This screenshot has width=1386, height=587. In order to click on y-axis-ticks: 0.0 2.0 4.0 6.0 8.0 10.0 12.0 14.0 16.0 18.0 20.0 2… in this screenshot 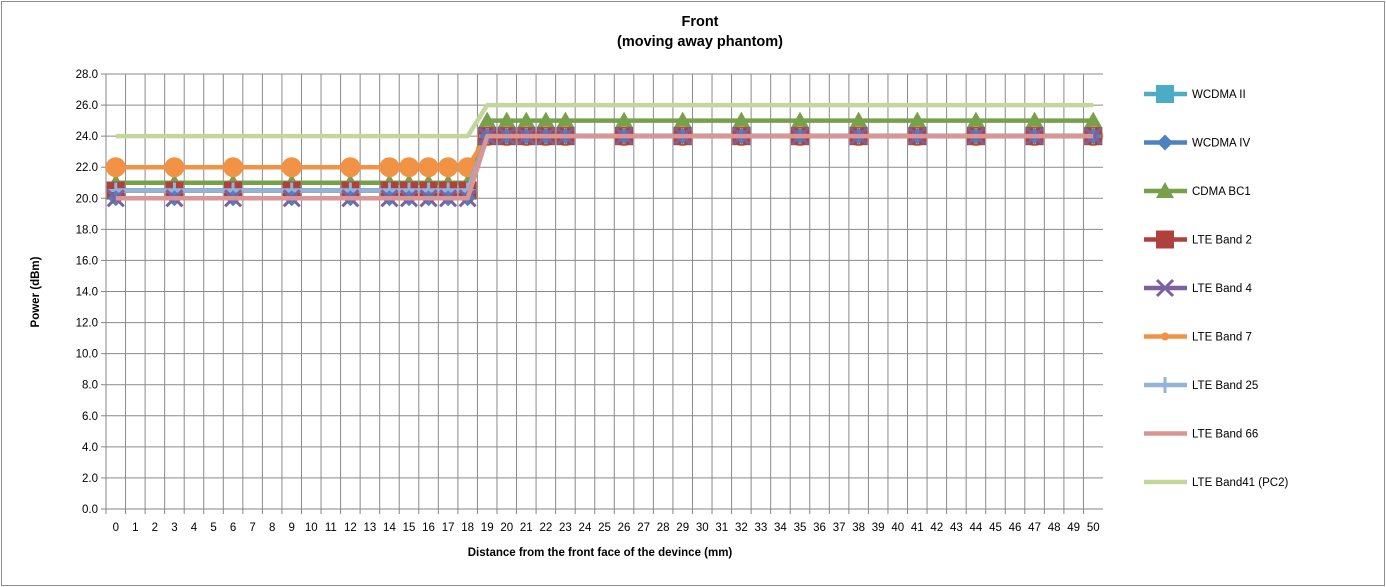, I will do `click(91, 292)`.